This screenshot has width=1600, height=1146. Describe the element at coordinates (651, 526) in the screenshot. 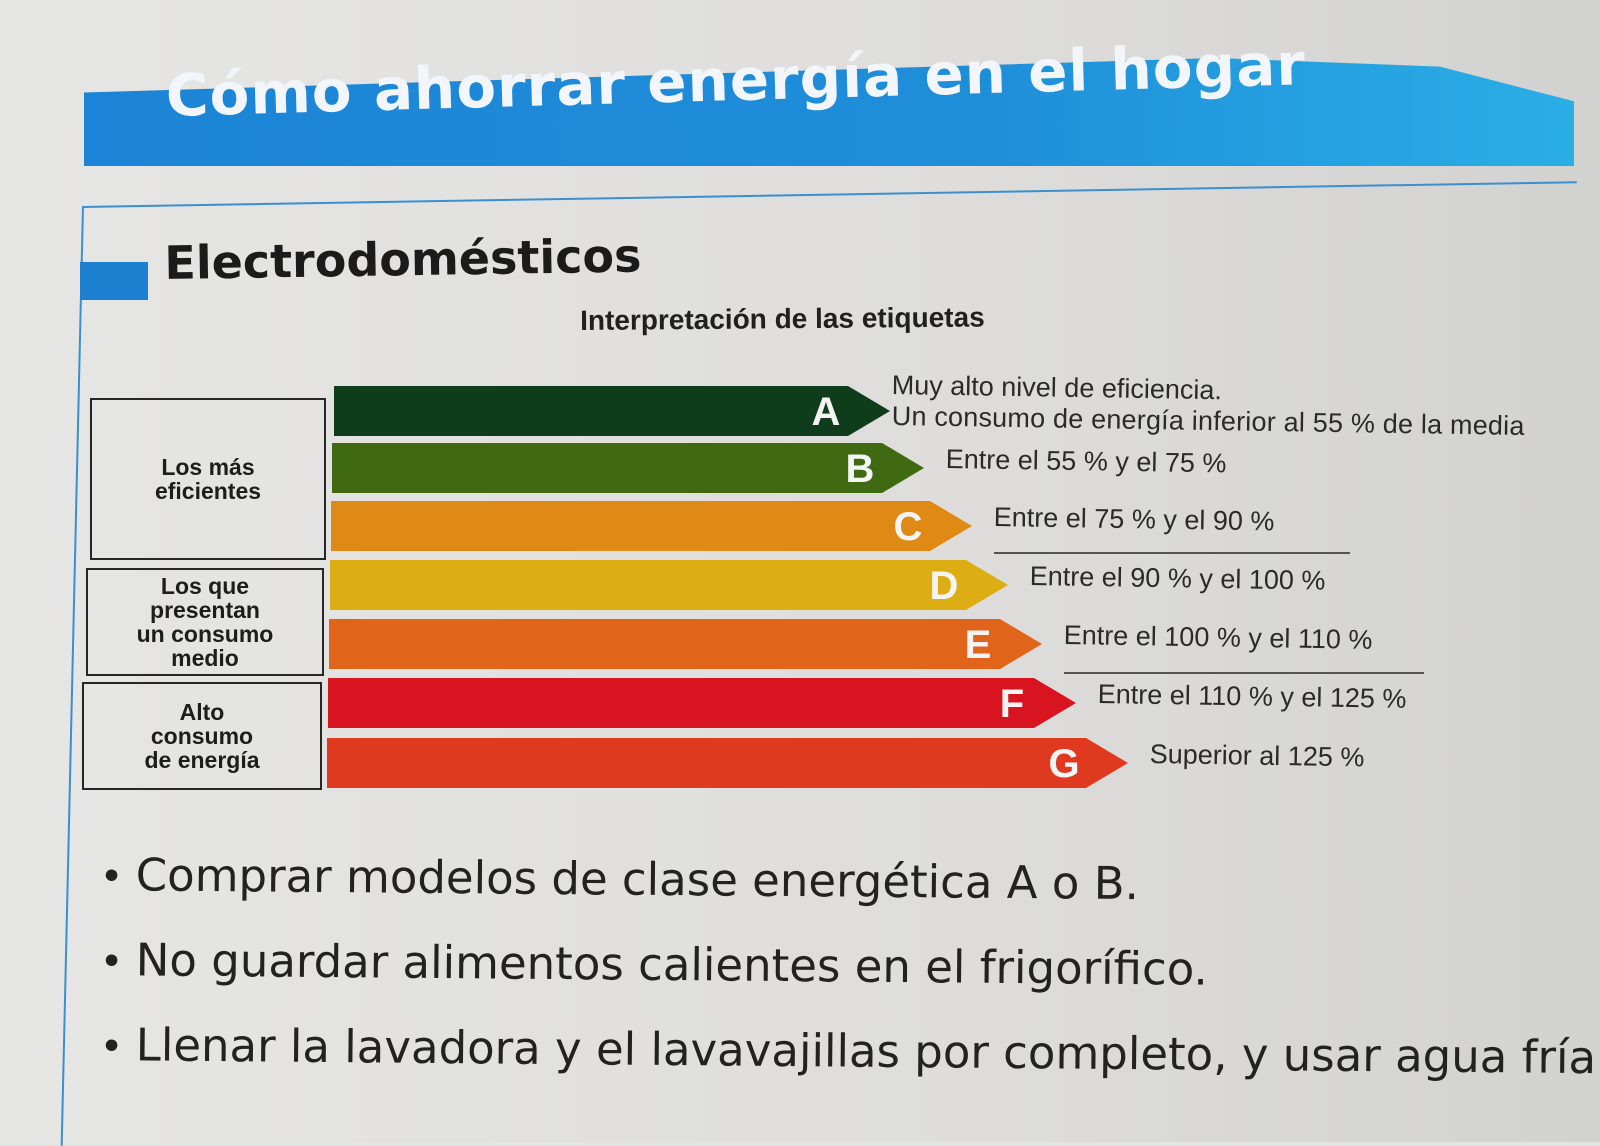

I see `energy-band-c` at that location.